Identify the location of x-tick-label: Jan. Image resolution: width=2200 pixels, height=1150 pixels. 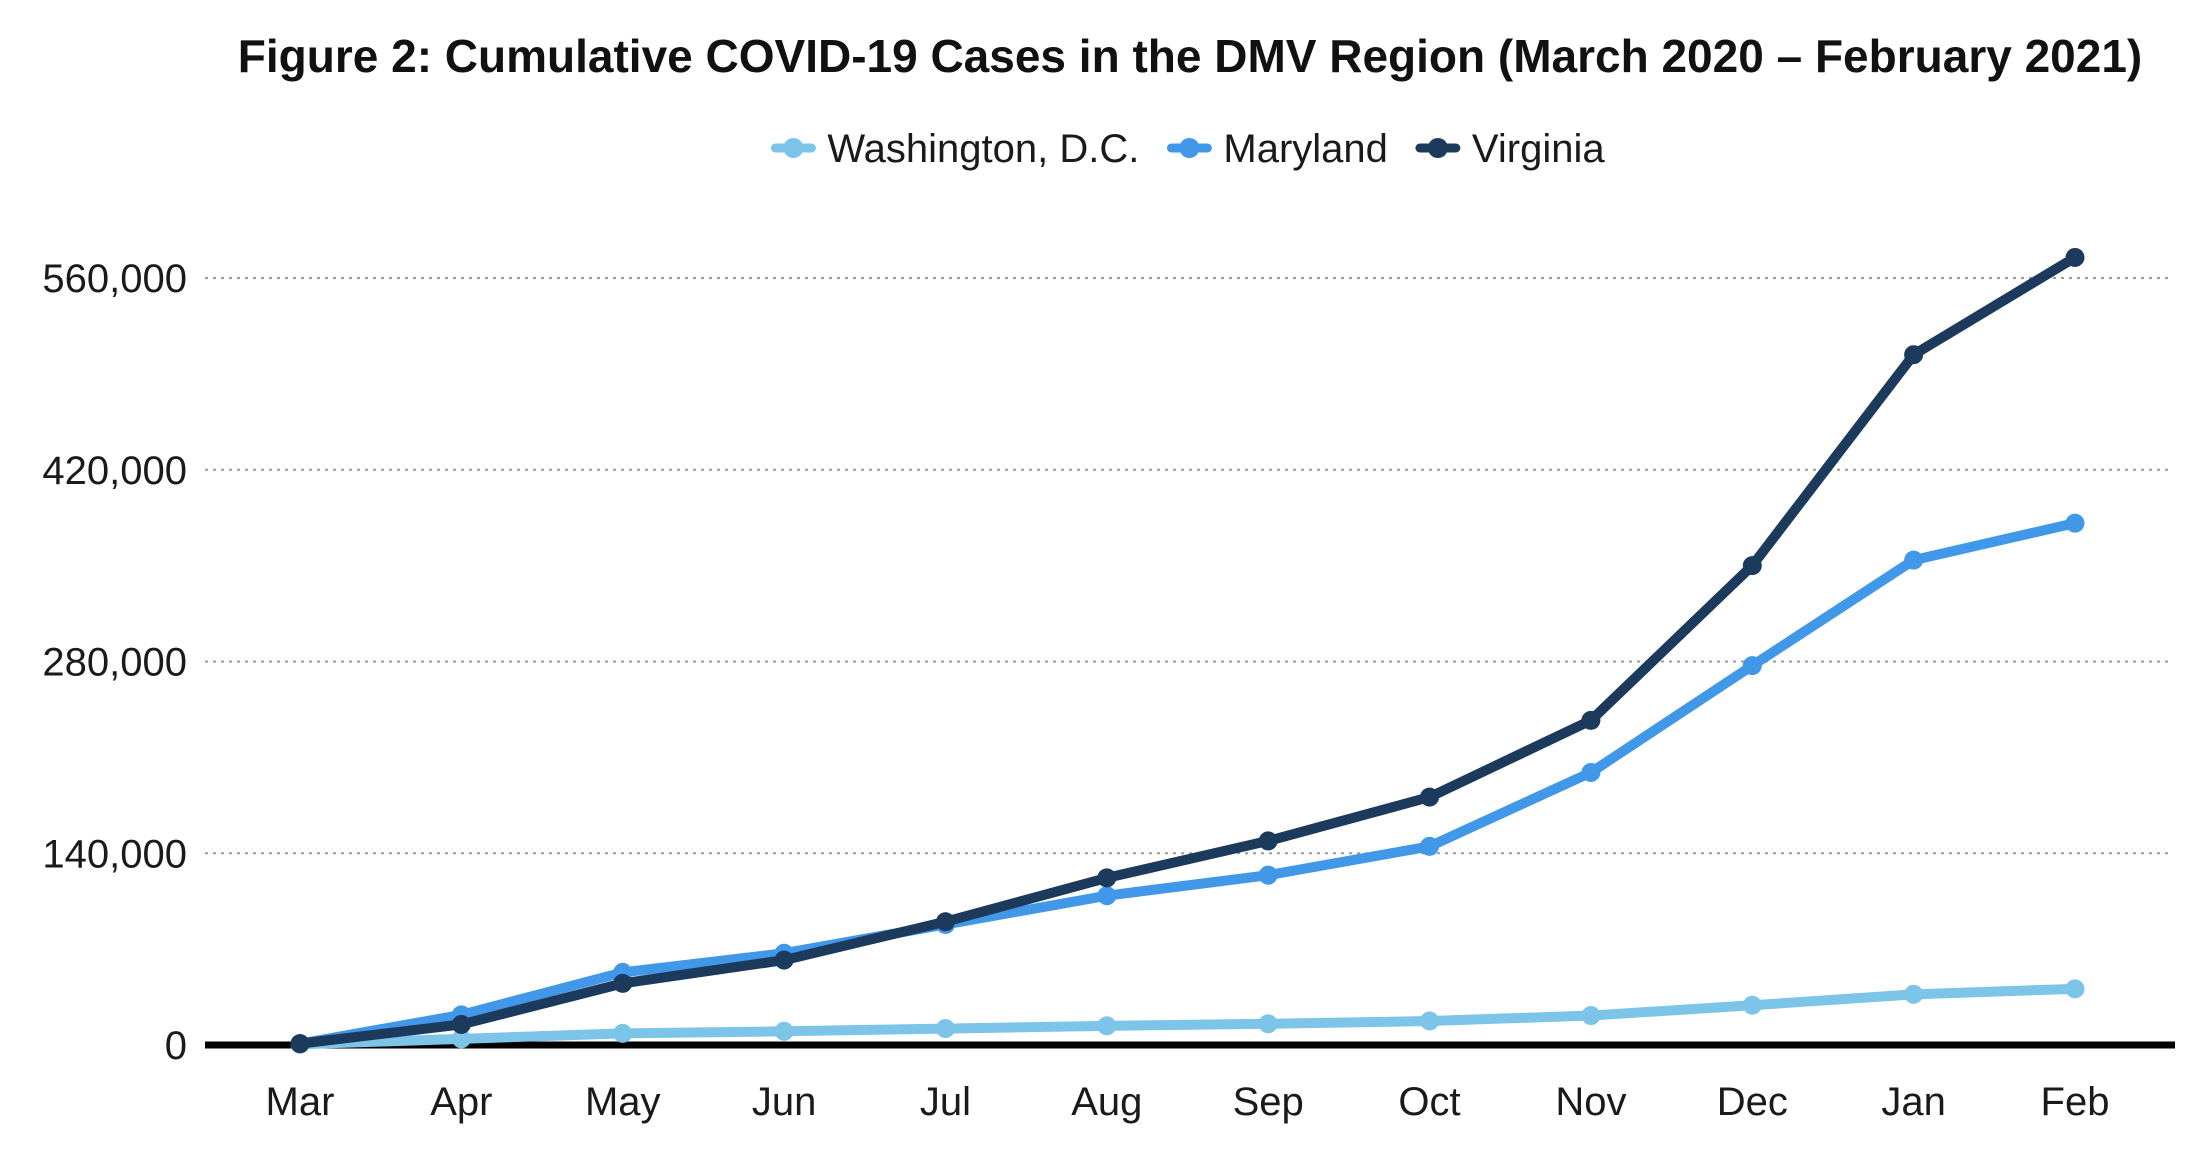
(1913, 1102).